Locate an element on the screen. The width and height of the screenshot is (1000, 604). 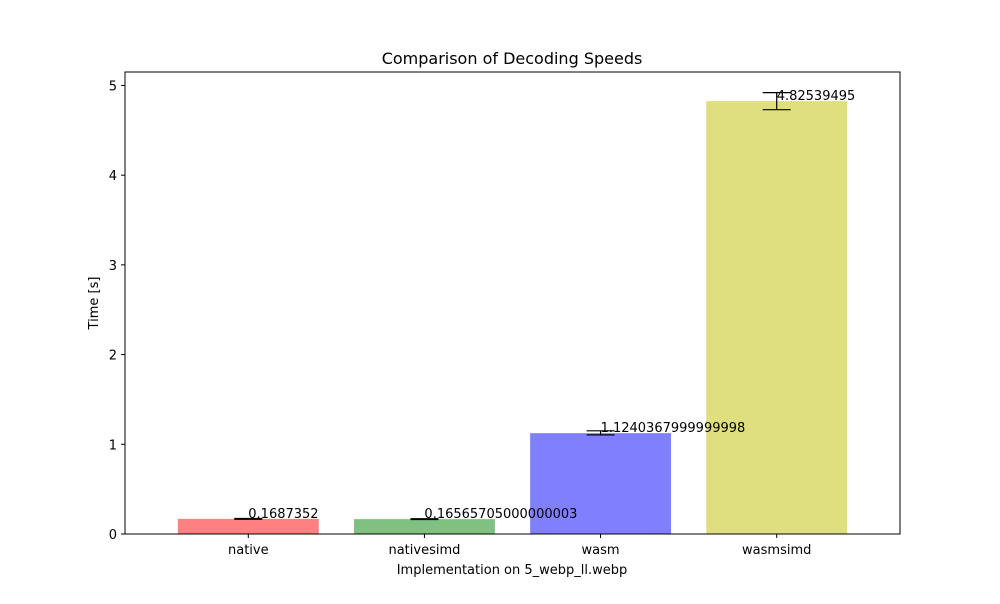
y-tick-label-4: 4 is located at coordinates (113, 176).